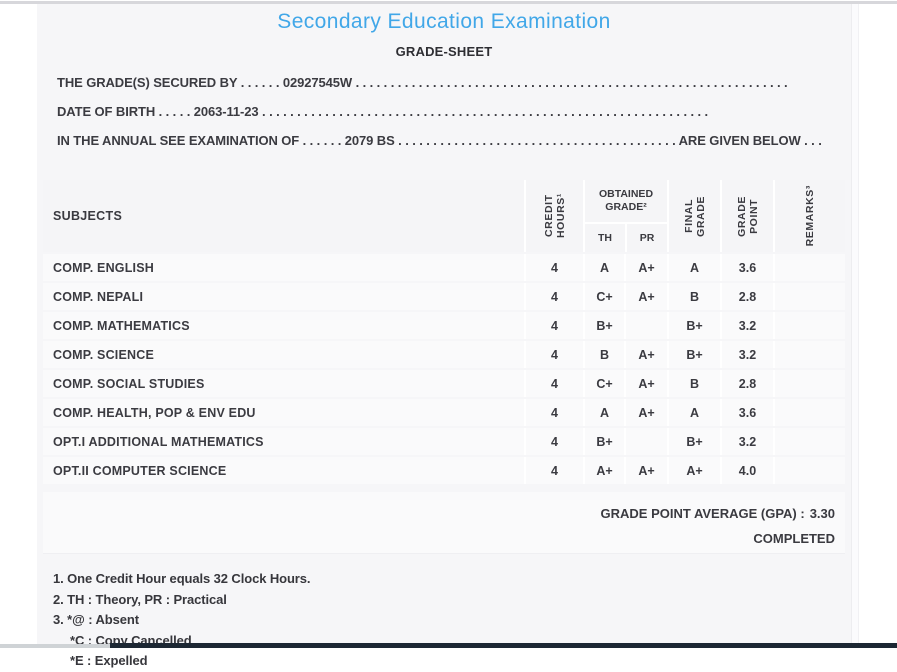 The image size is (897, 672). I want to click on footer-bar-dark-segment, so click(503, 645).